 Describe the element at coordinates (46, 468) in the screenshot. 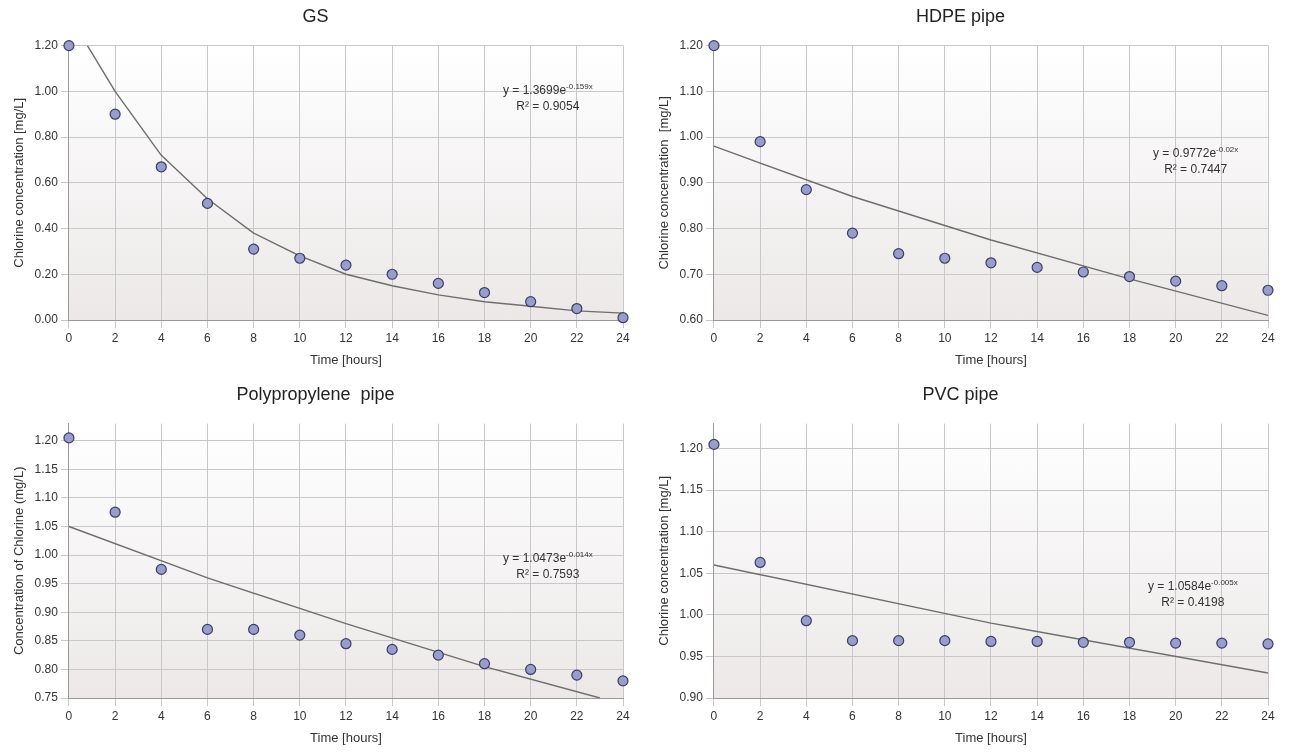

I see `y-tick-label: 1.15` at that location.